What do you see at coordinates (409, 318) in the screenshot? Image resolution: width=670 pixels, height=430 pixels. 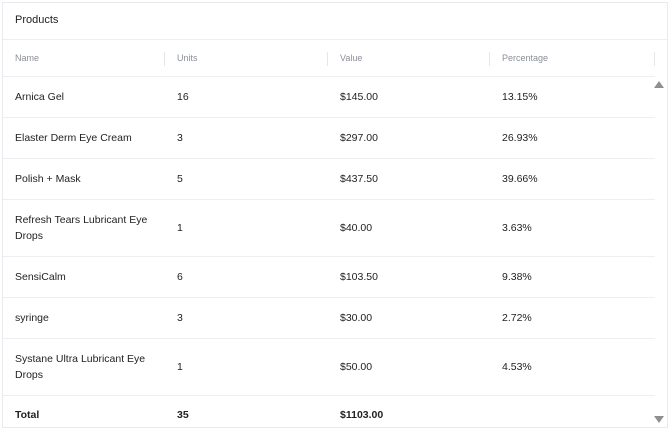 I see `cell-value: $30.00` at bounding box center [409, 318].